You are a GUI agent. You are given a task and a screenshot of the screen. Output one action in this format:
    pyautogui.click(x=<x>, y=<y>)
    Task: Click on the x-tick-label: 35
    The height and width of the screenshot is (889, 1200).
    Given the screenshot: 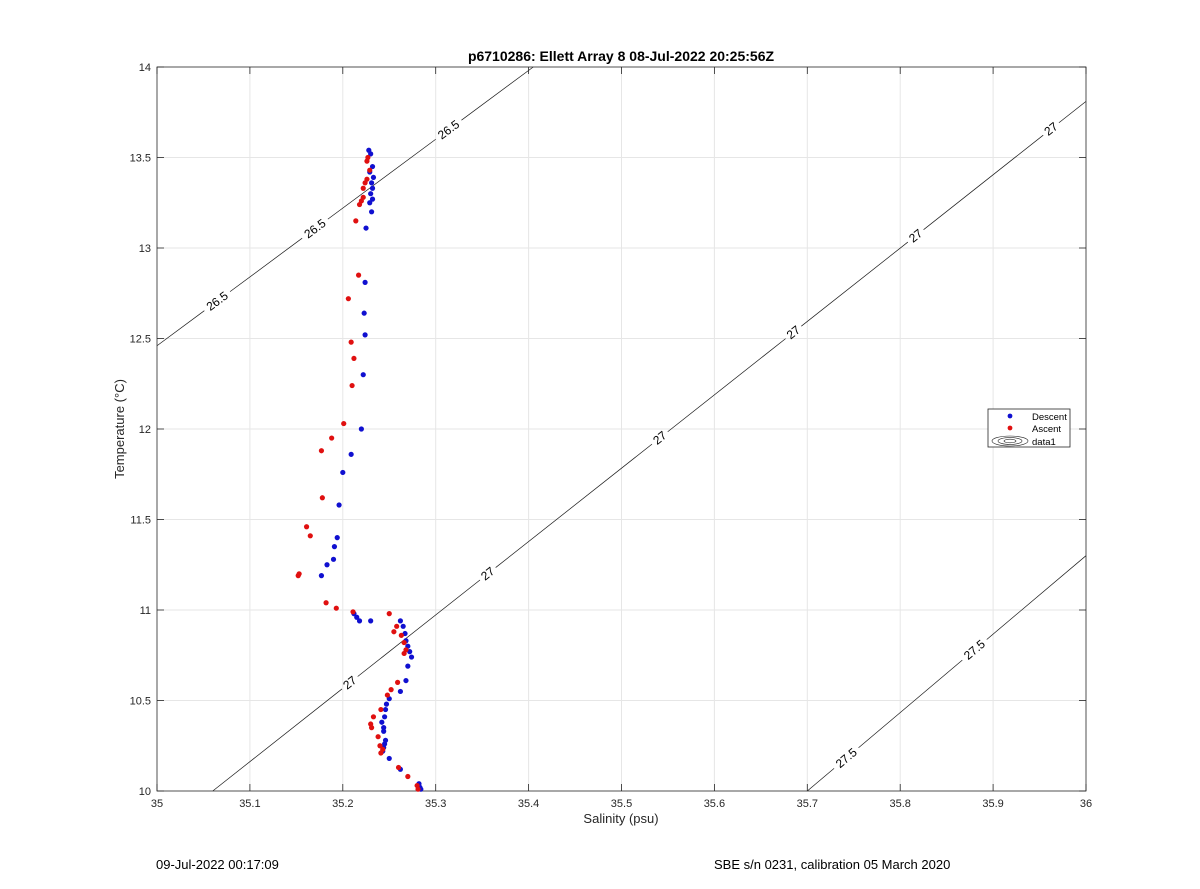 What is the action you would take?
    pyautogui.click(x=157, y=804)
    